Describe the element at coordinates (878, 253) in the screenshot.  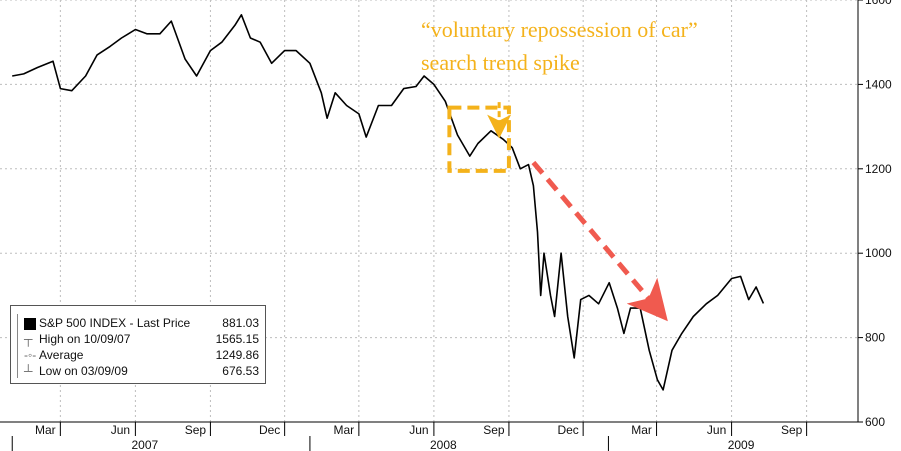
I see `y-tick-label: 1000` at that location.